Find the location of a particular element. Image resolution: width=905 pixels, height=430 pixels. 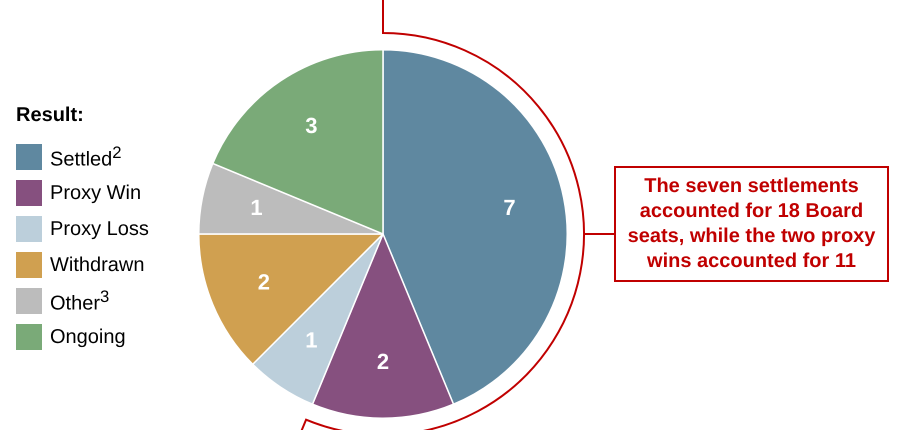

legend-label: Withdrawn is located at coordinates (97, 265).